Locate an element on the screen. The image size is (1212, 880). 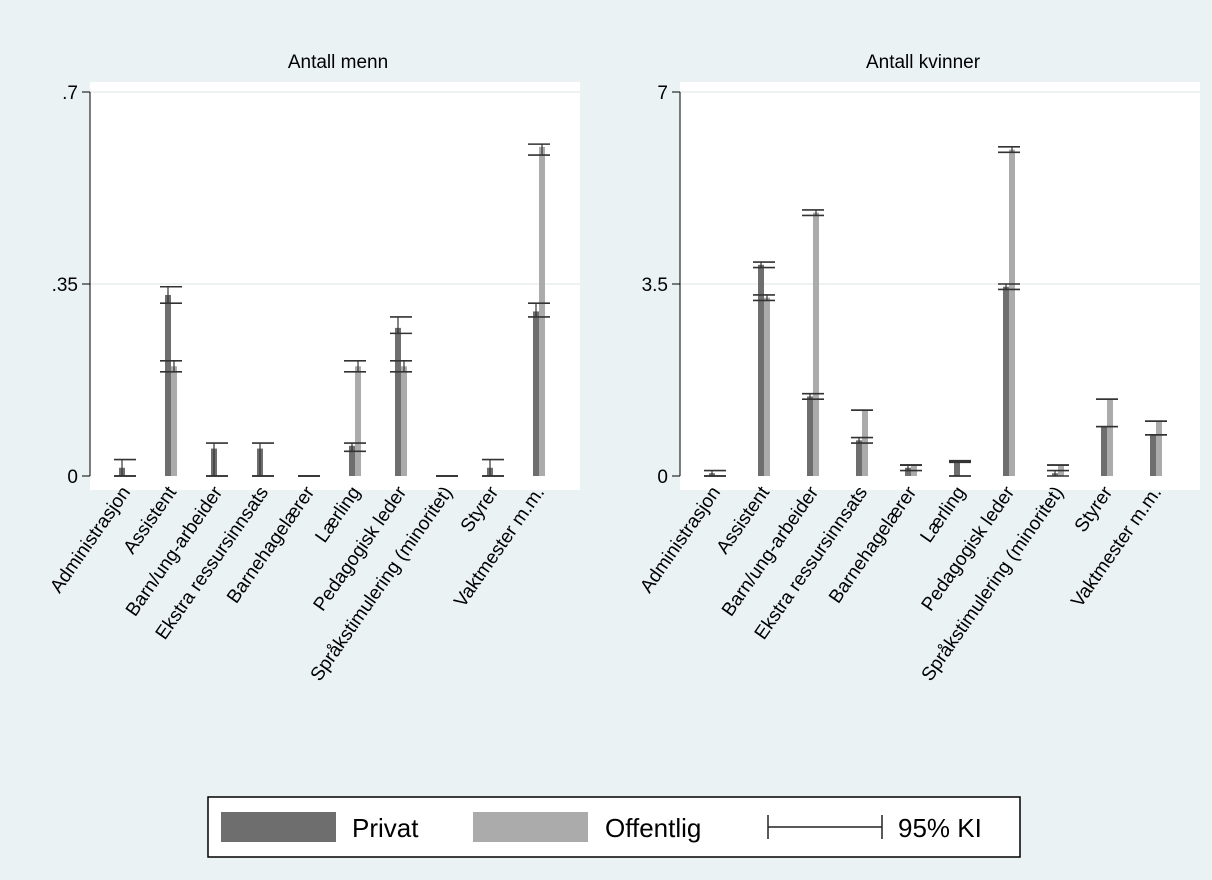
y-ticks: 73.50 is located at coordinates (661, 285).